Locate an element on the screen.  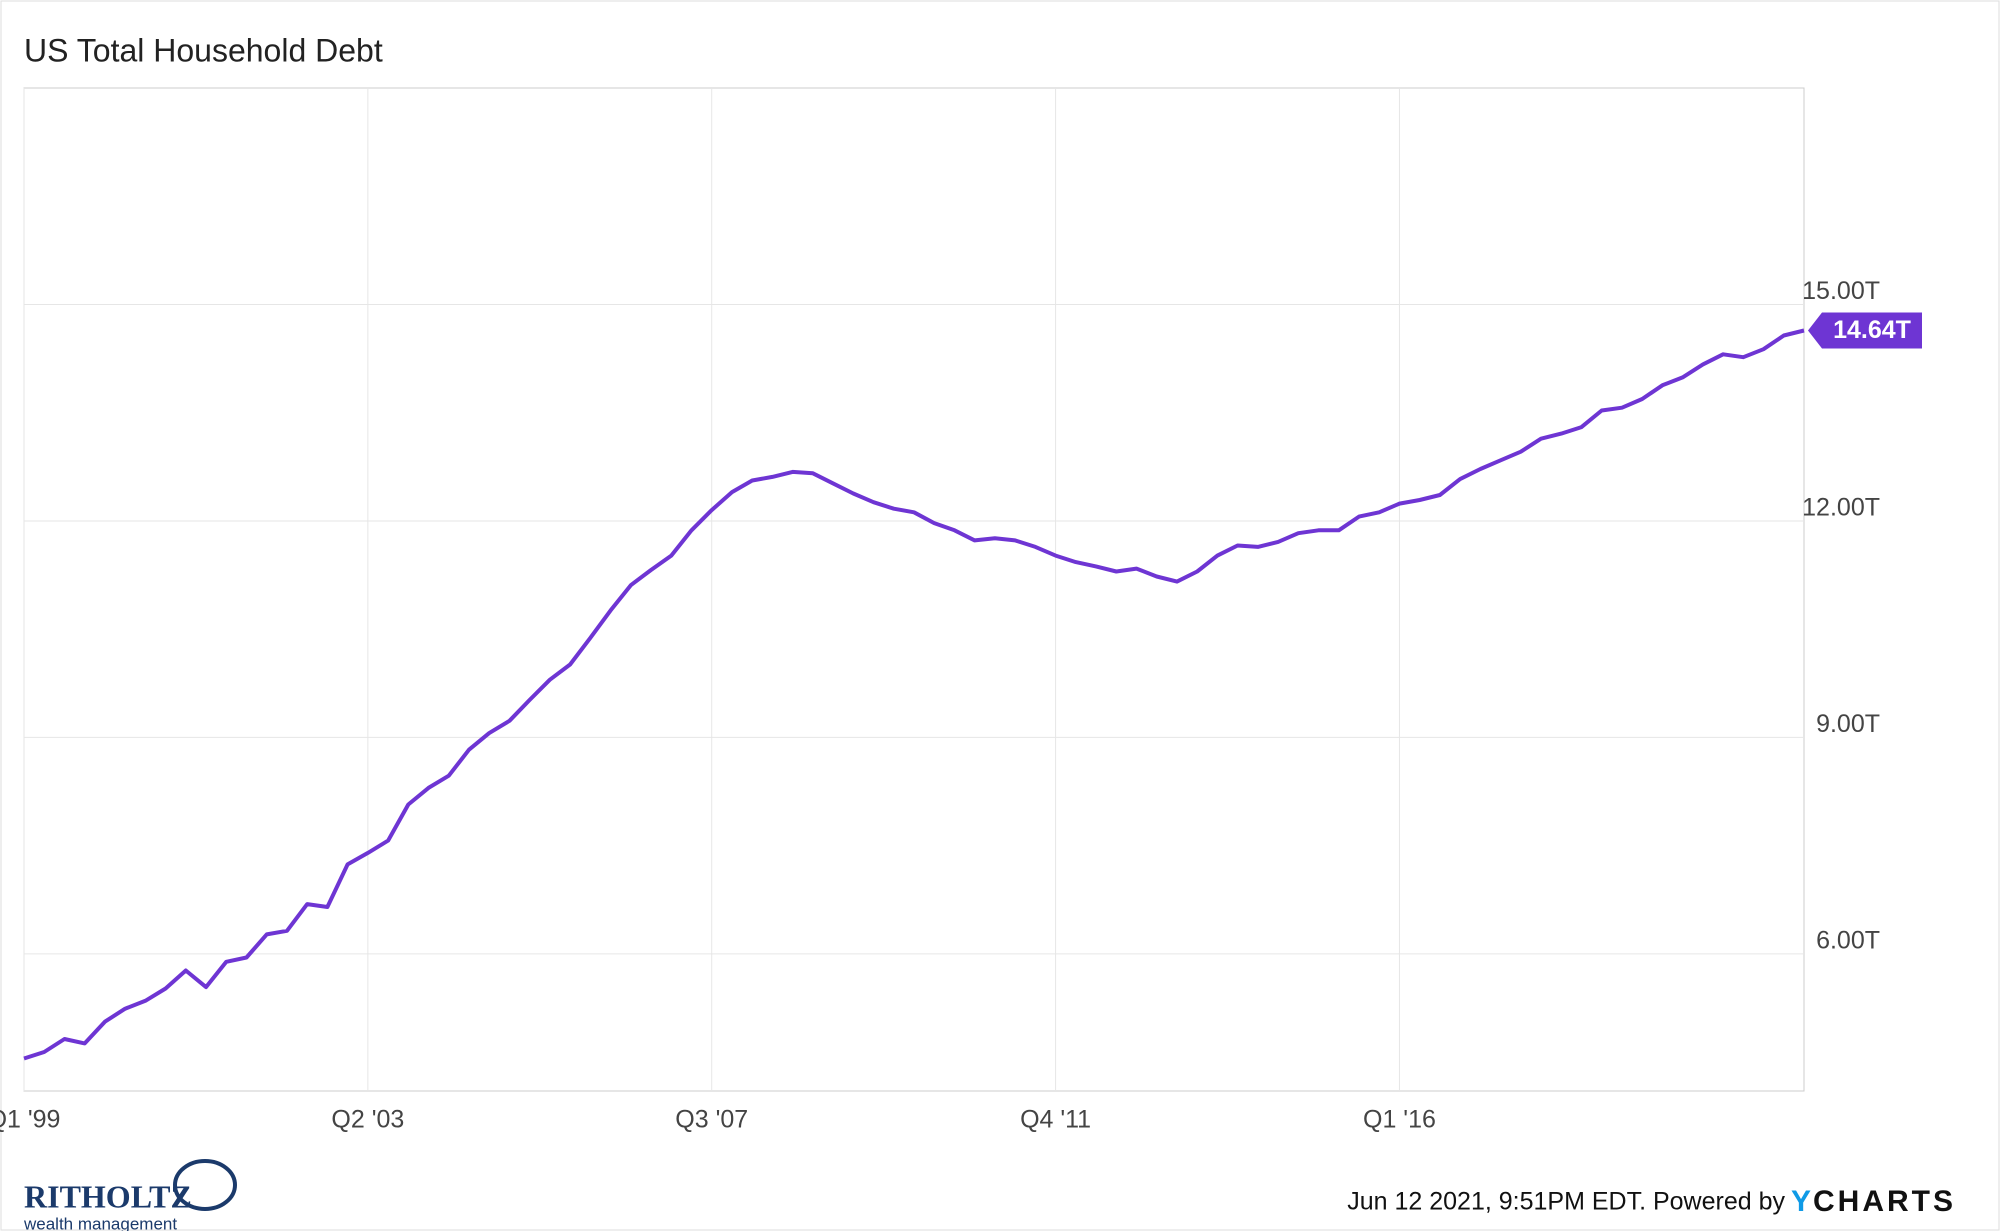
y-tick-label: 9.00T is located at coordinates (1848, 724).